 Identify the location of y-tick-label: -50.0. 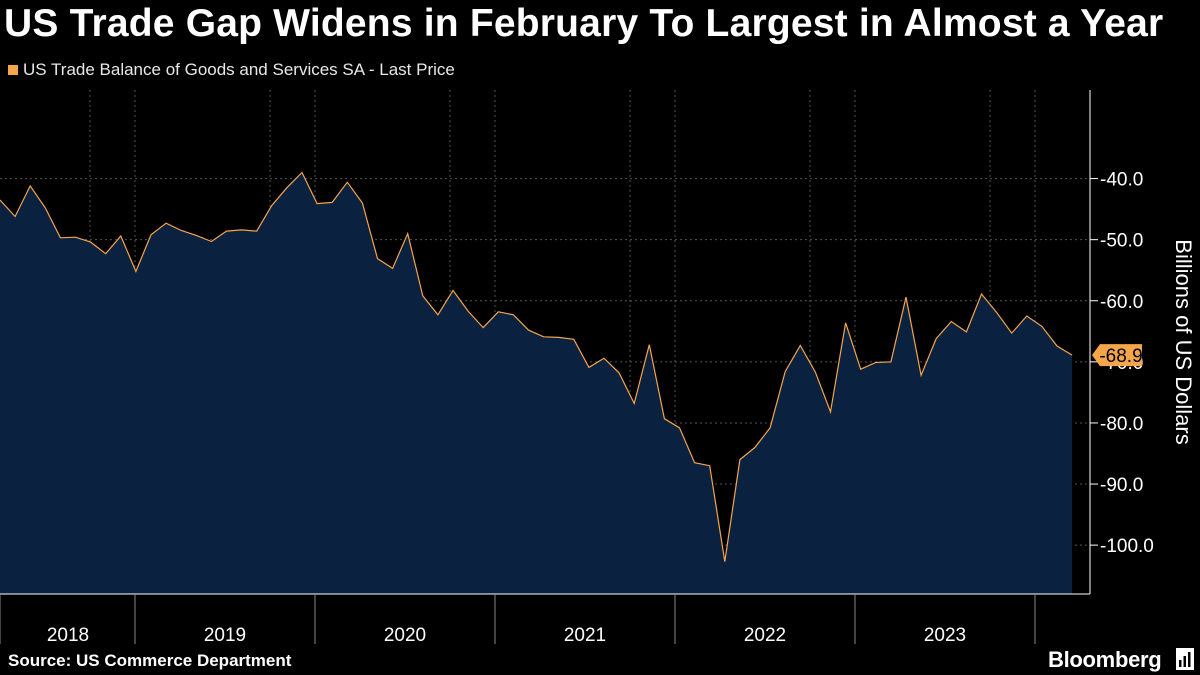
(1121, 241).